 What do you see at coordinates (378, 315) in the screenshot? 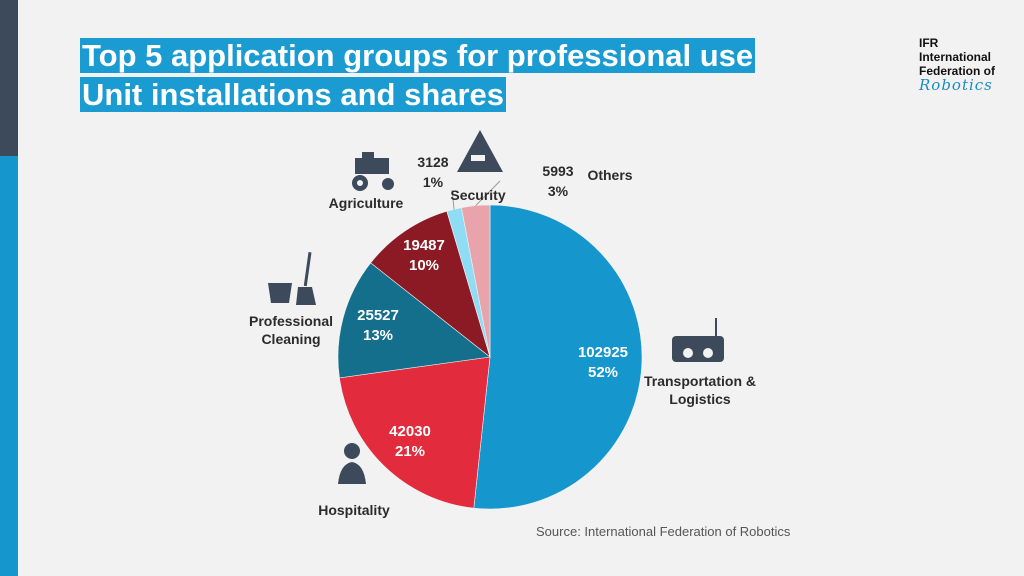
I see `value-label: 25527` at bounding box center [378, 315].